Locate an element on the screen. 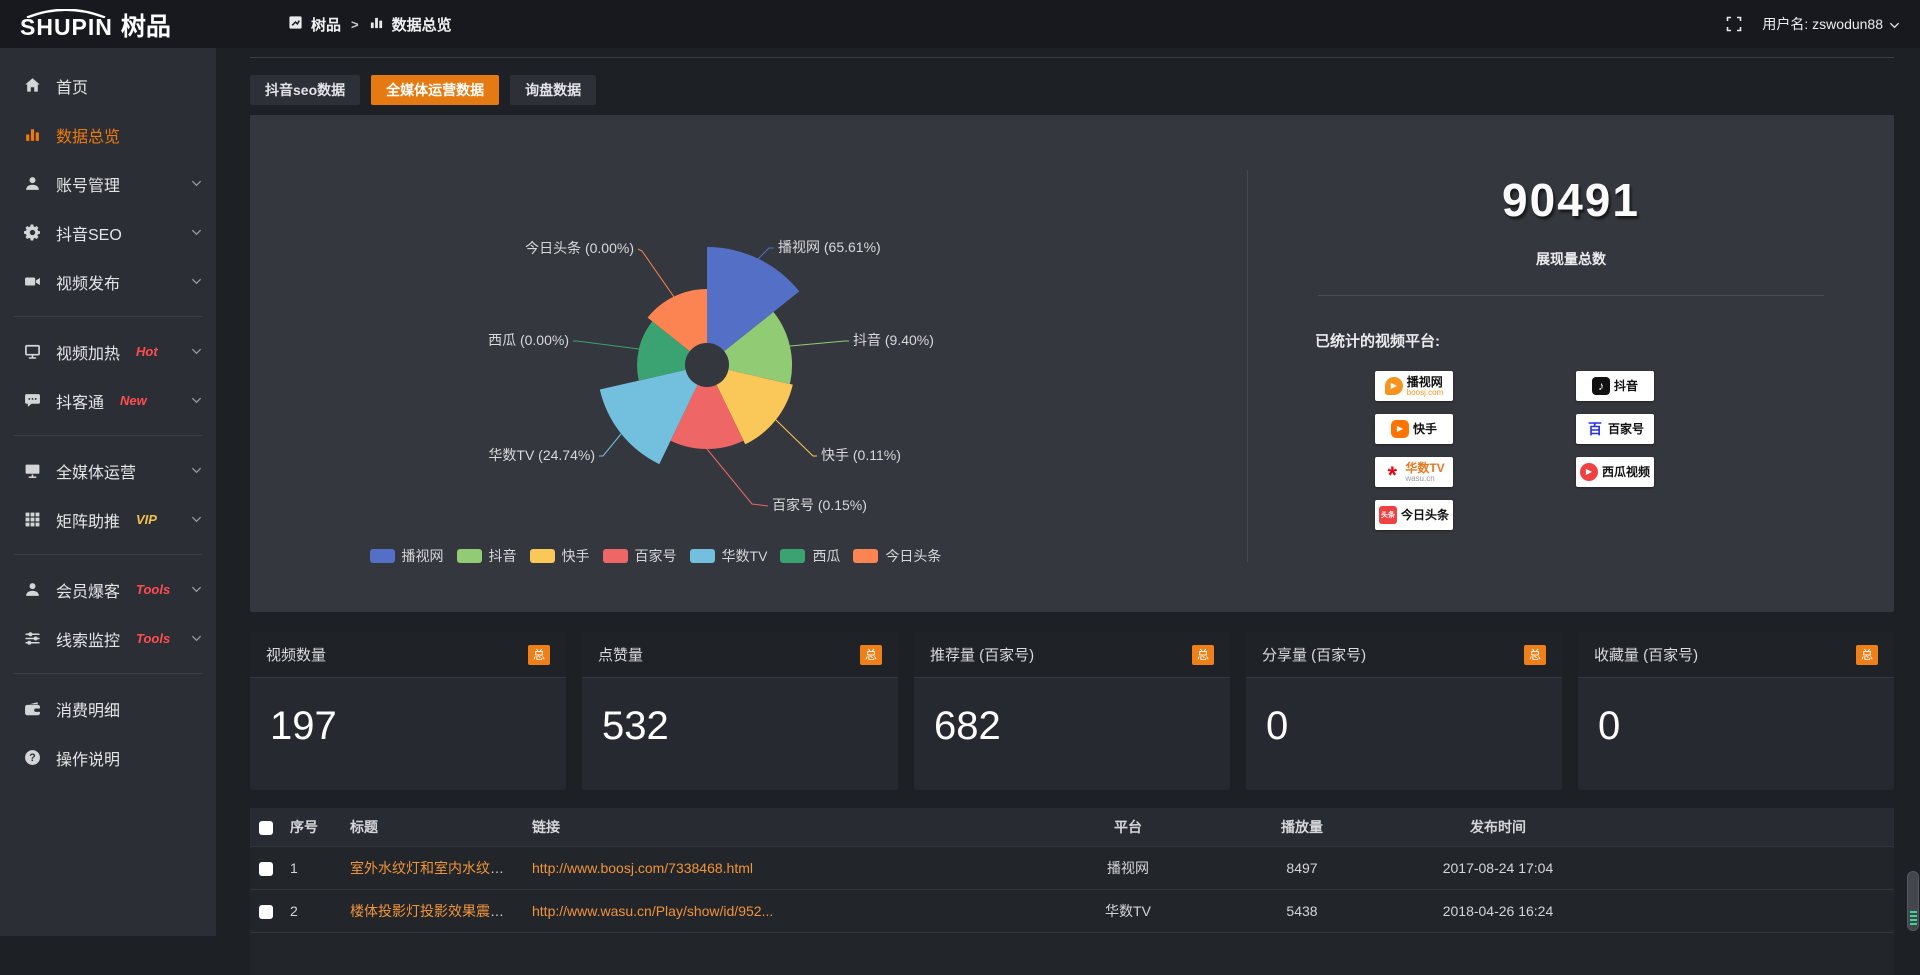 This screenshot has width=1920, height=975. sidebar-item-label: 抖音SEO is located at coordinates (89, 233).